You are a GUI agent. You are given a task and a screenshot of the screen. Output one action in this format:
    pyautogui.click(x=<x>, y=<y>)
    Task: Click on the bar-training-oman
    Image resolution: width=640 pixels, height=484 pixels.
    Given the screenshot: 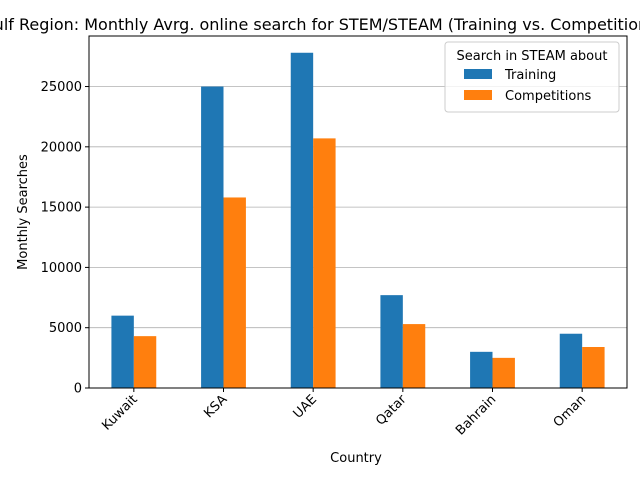 What is the action you would take?
    pyautogui.click(x=571, y=360)
    